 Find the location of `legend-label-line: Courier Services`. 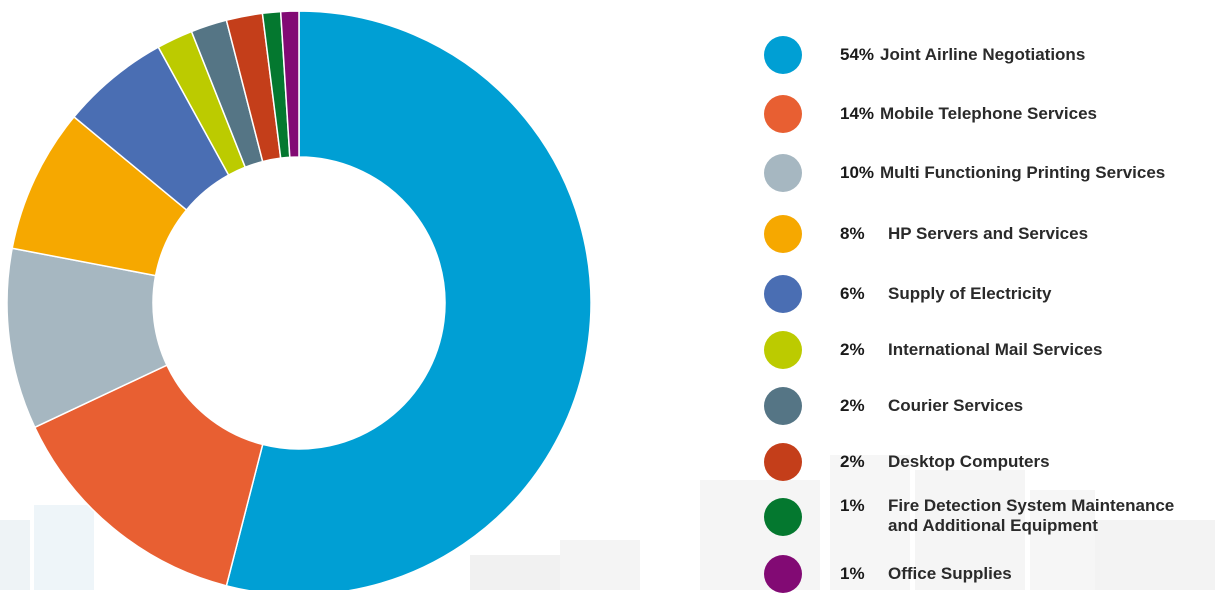

legend-label-line: Courier Services is located at coordinates (956, 405).